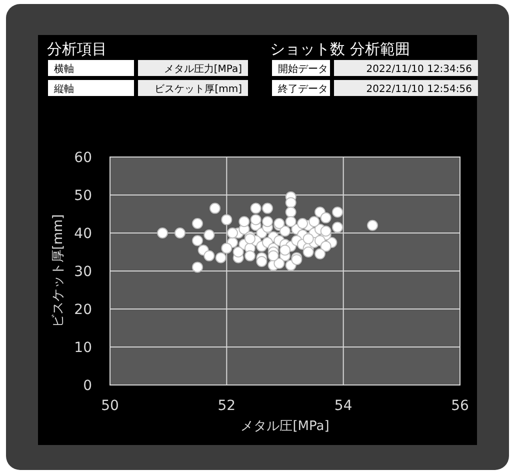 Image resolution: width=515 pixels, height=476 pixels. What do you see at coordinates (285, 426) in the screenshot?
I see `x-axis-title: メタル圧[MPa]` at bounding box center [285, 426].